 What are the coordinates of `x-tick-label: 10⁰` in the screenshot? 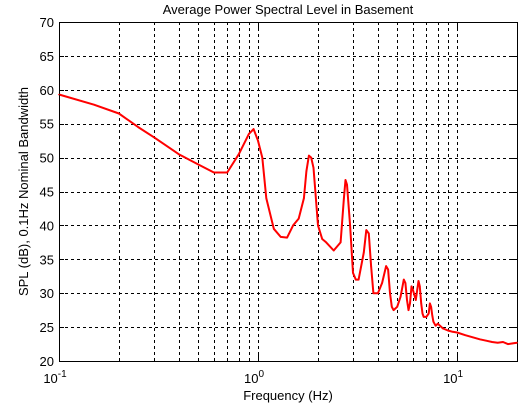 It's located at (254, 377).